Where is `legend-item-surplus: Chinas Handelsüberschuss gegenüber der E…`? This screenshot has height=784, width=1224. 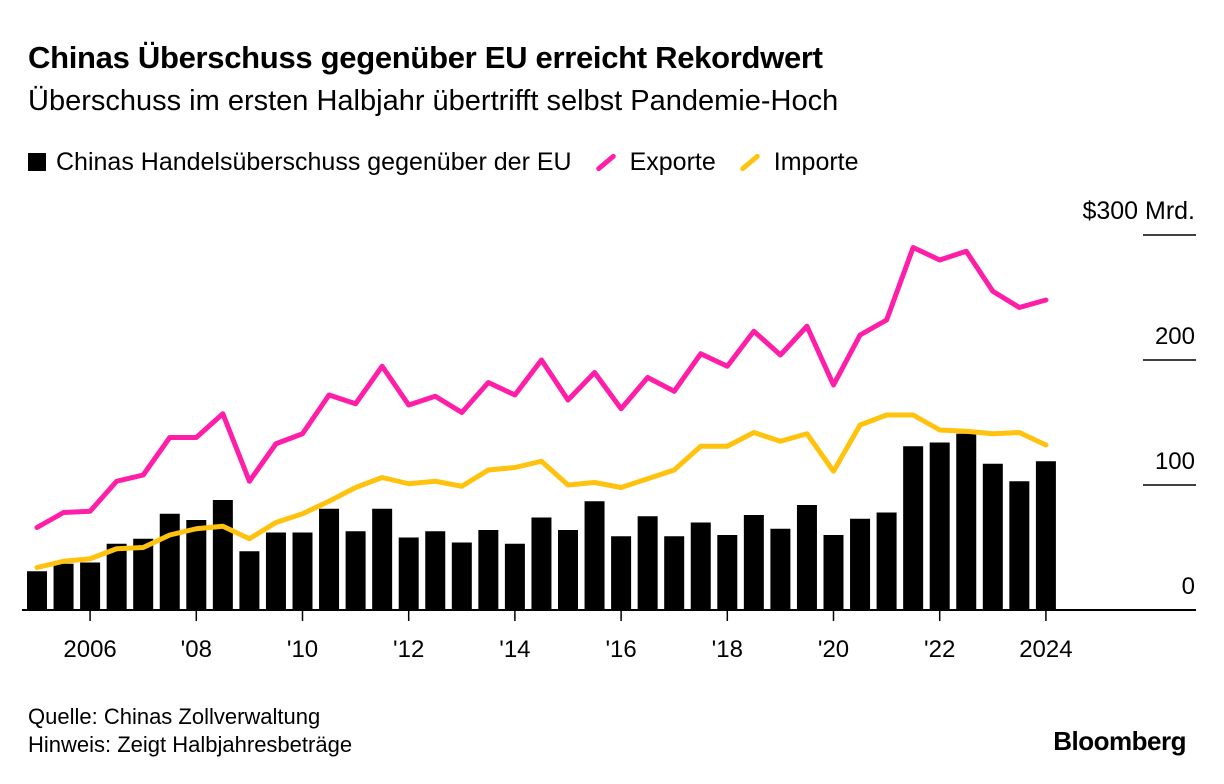
legend-item-surplus: Chinas Handelsüberschuss gegenüber der E… is located at coordinates (300, 162).